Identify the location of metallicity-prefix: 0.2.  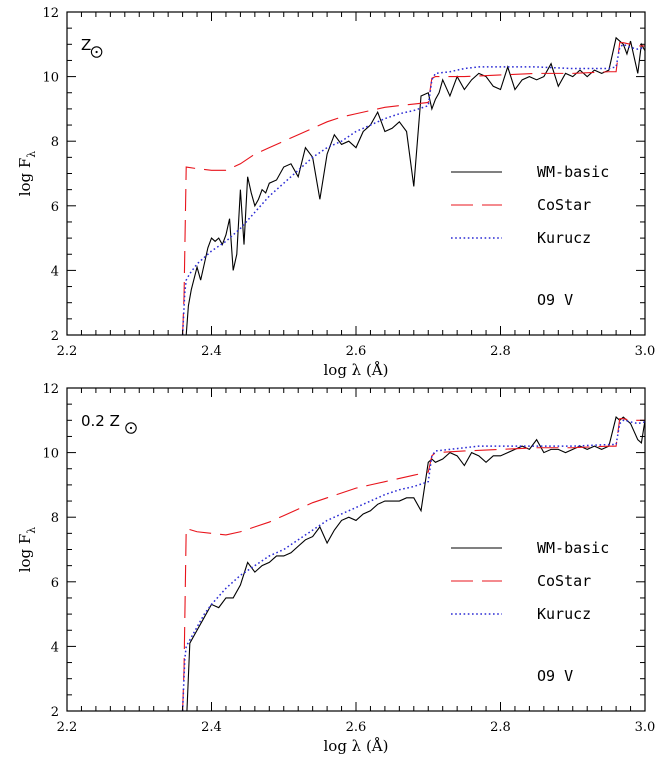
(95, 421).